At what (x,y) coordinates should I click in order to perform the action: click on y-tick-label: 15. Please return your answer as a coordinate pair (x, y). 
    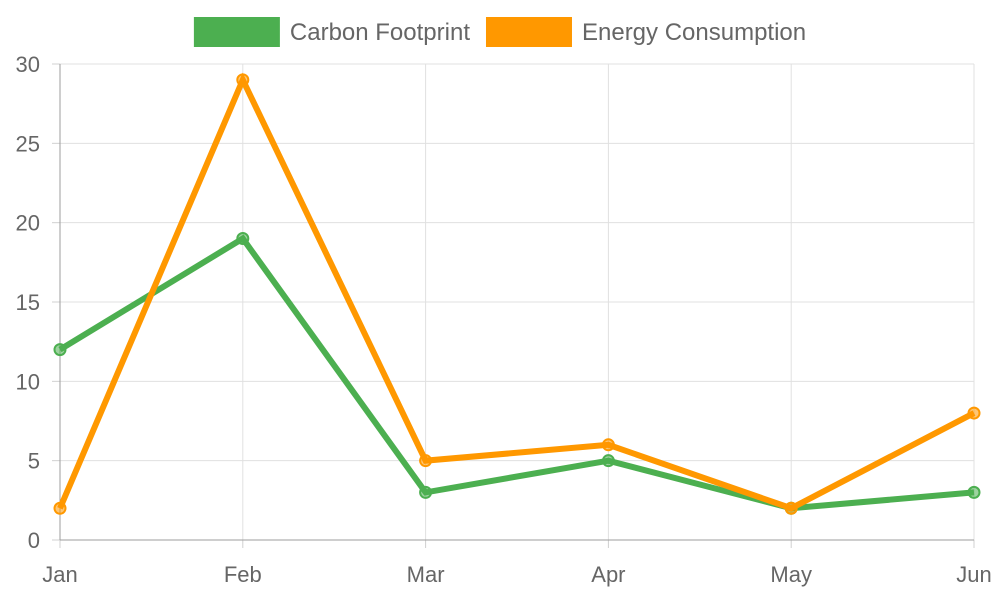
    Looking at the image, I should click on (28, 302).